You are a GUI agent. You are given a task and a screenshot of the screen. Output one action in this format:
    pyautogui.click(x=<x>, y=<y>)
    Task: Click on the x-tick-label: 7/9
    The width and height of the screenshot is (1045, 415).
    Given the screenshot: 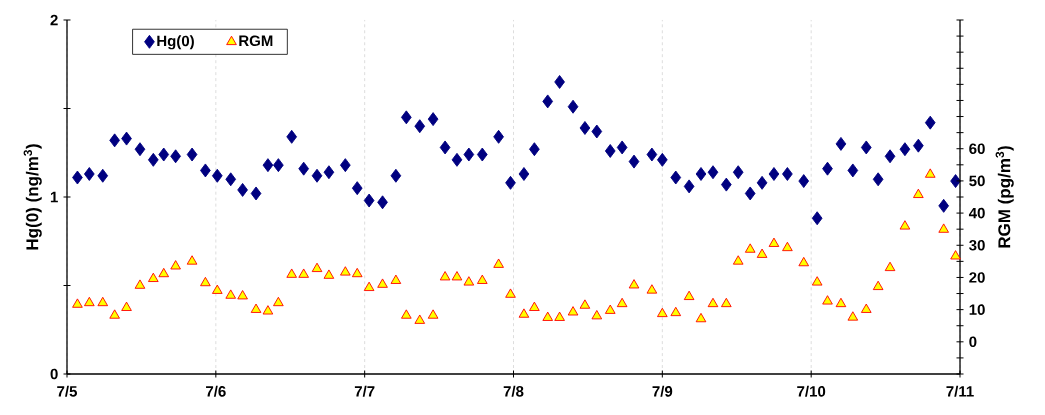 What is the action you would take?
    pyautogui.click(x=662, y=391)
    